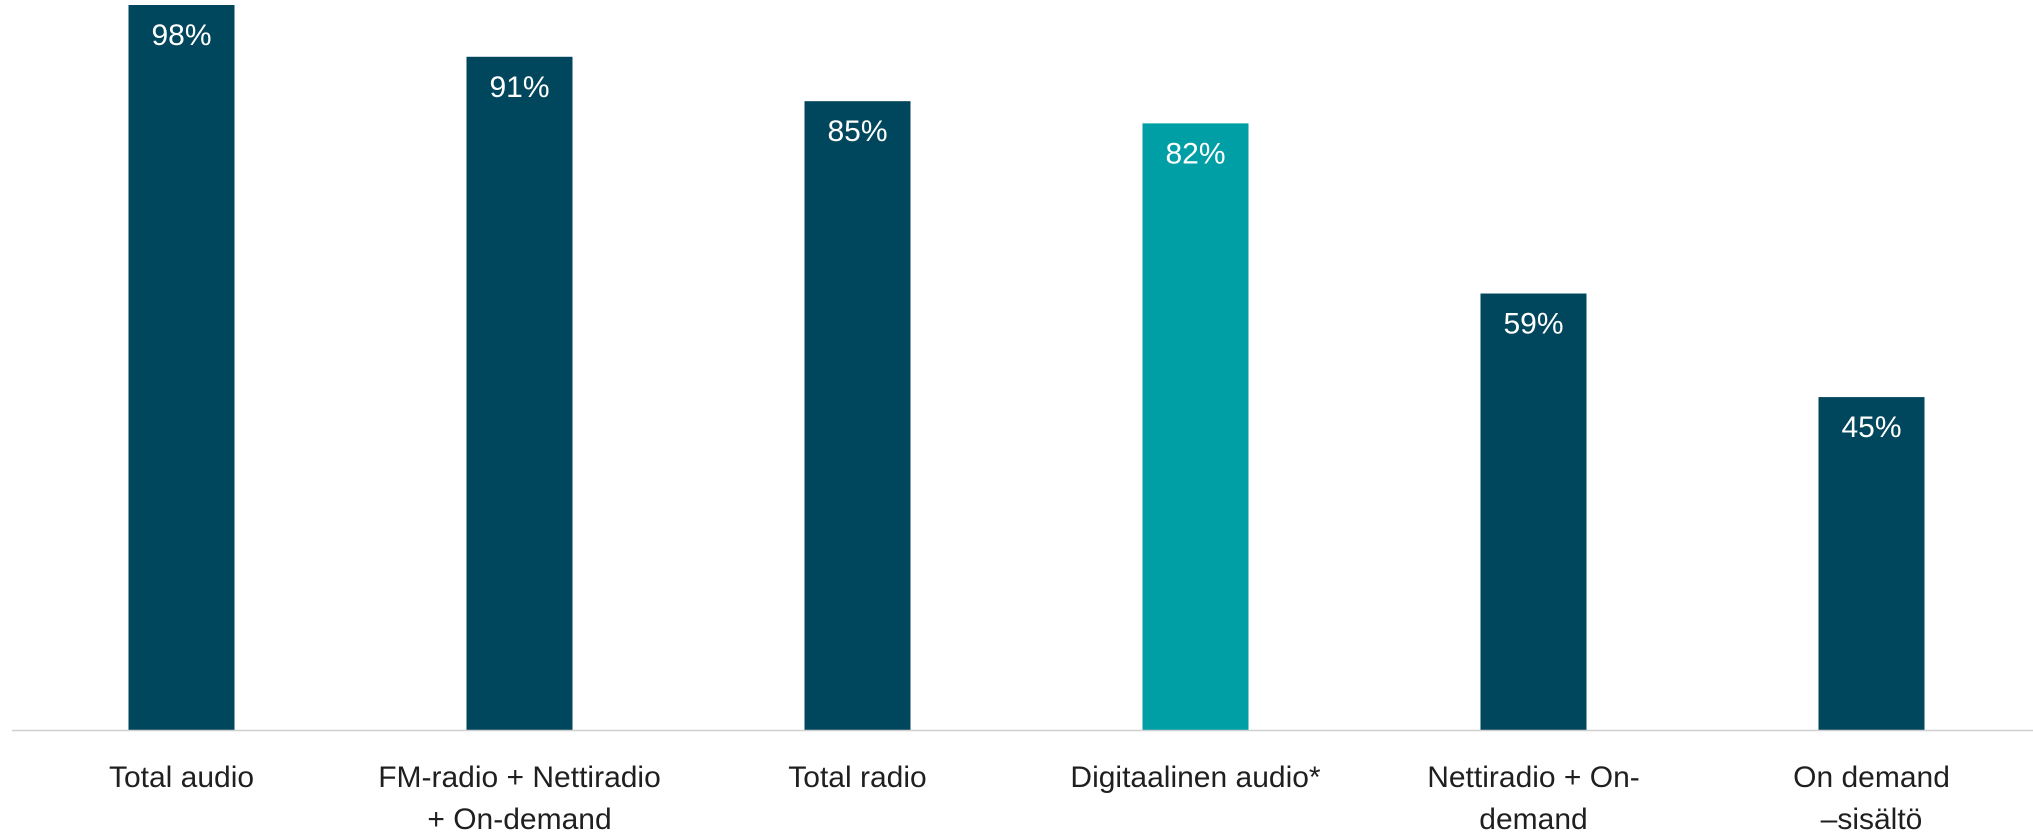  Describe the element at coordinates (181, 35) in the screenshot. I see `bar-value-label-1: 98%` at that location.